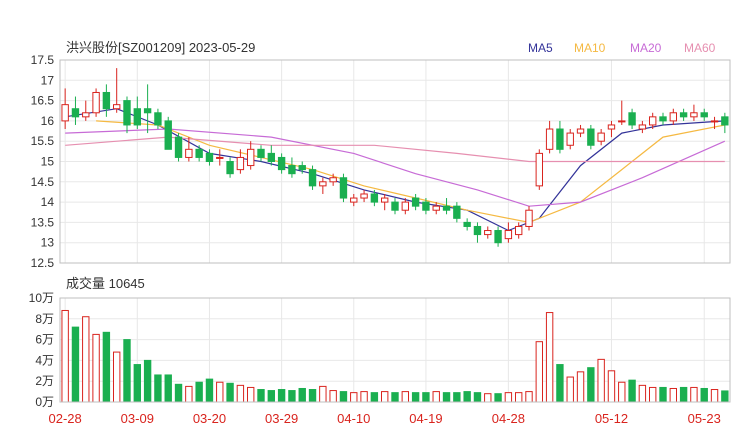  What do you see at coordinates (44, 319) in the screenshot?
I see `volume-y-tick-label: 8万` at bounding box center [44, 319].